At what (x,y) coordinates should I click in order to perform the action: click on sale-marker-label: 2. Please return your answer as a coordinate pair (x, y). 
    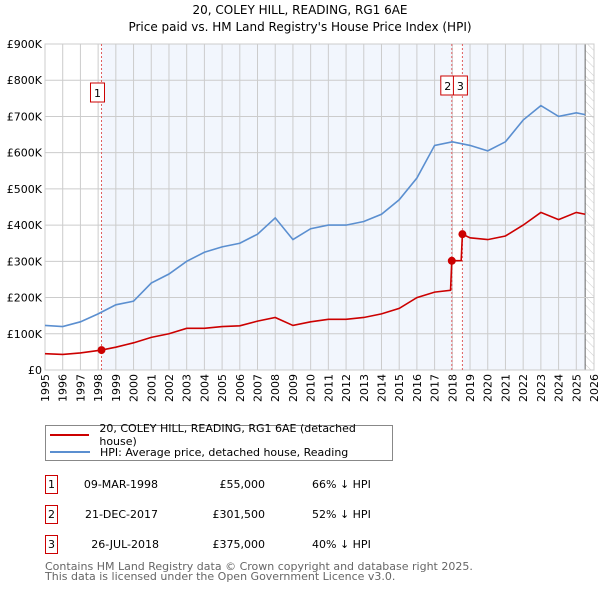
    Looking at the image, I should click on (447, 86).